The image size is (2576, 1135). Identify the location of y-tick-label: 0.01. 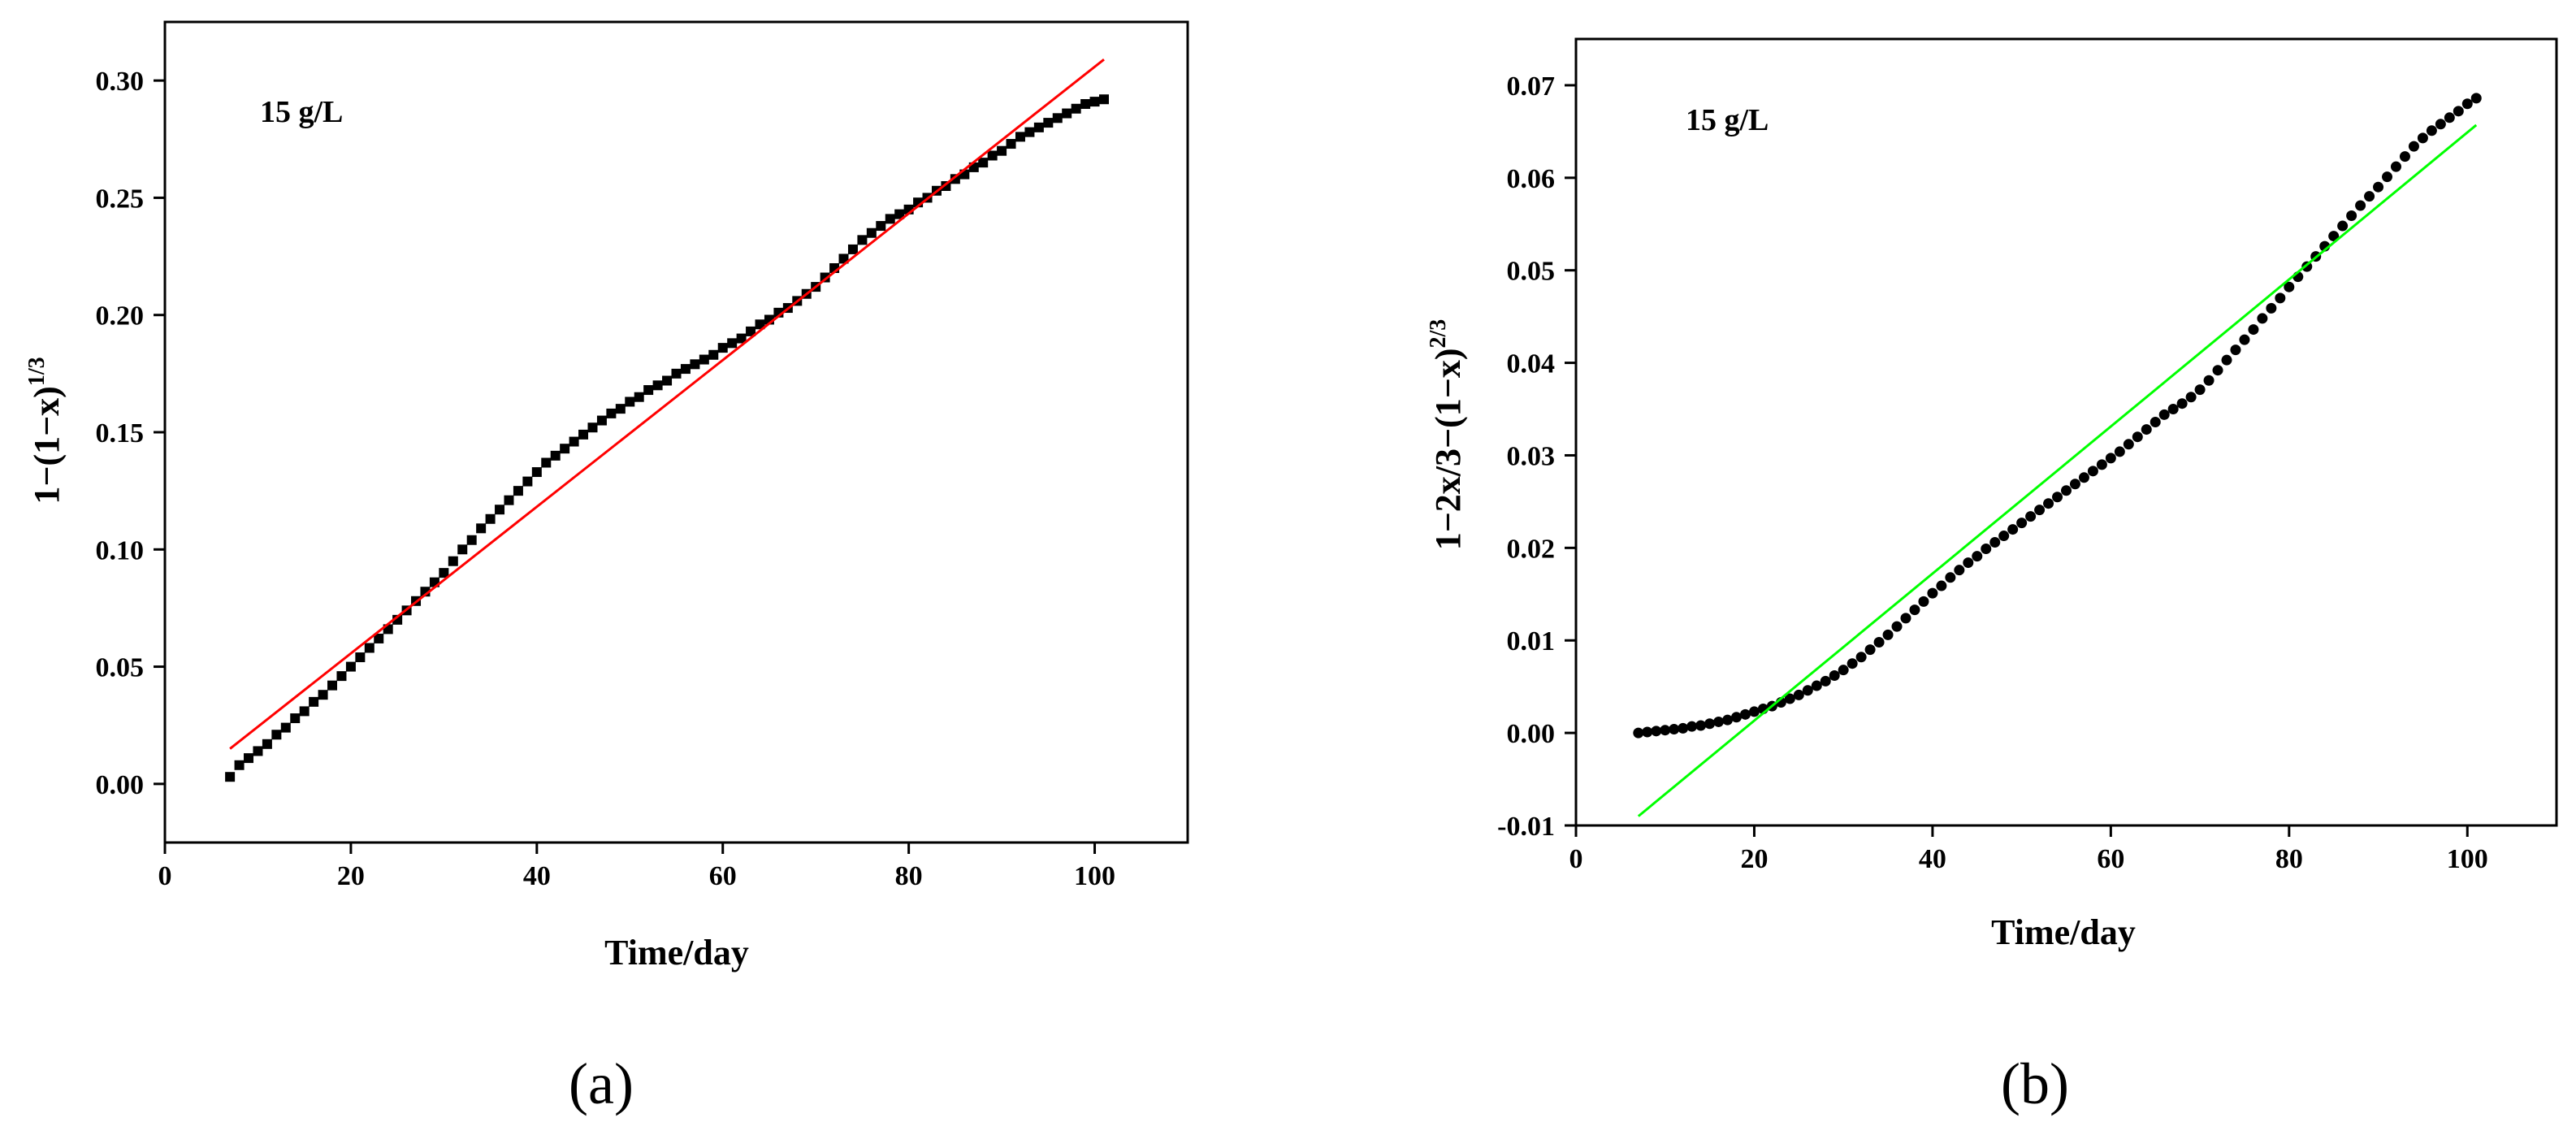
(1531, 641).